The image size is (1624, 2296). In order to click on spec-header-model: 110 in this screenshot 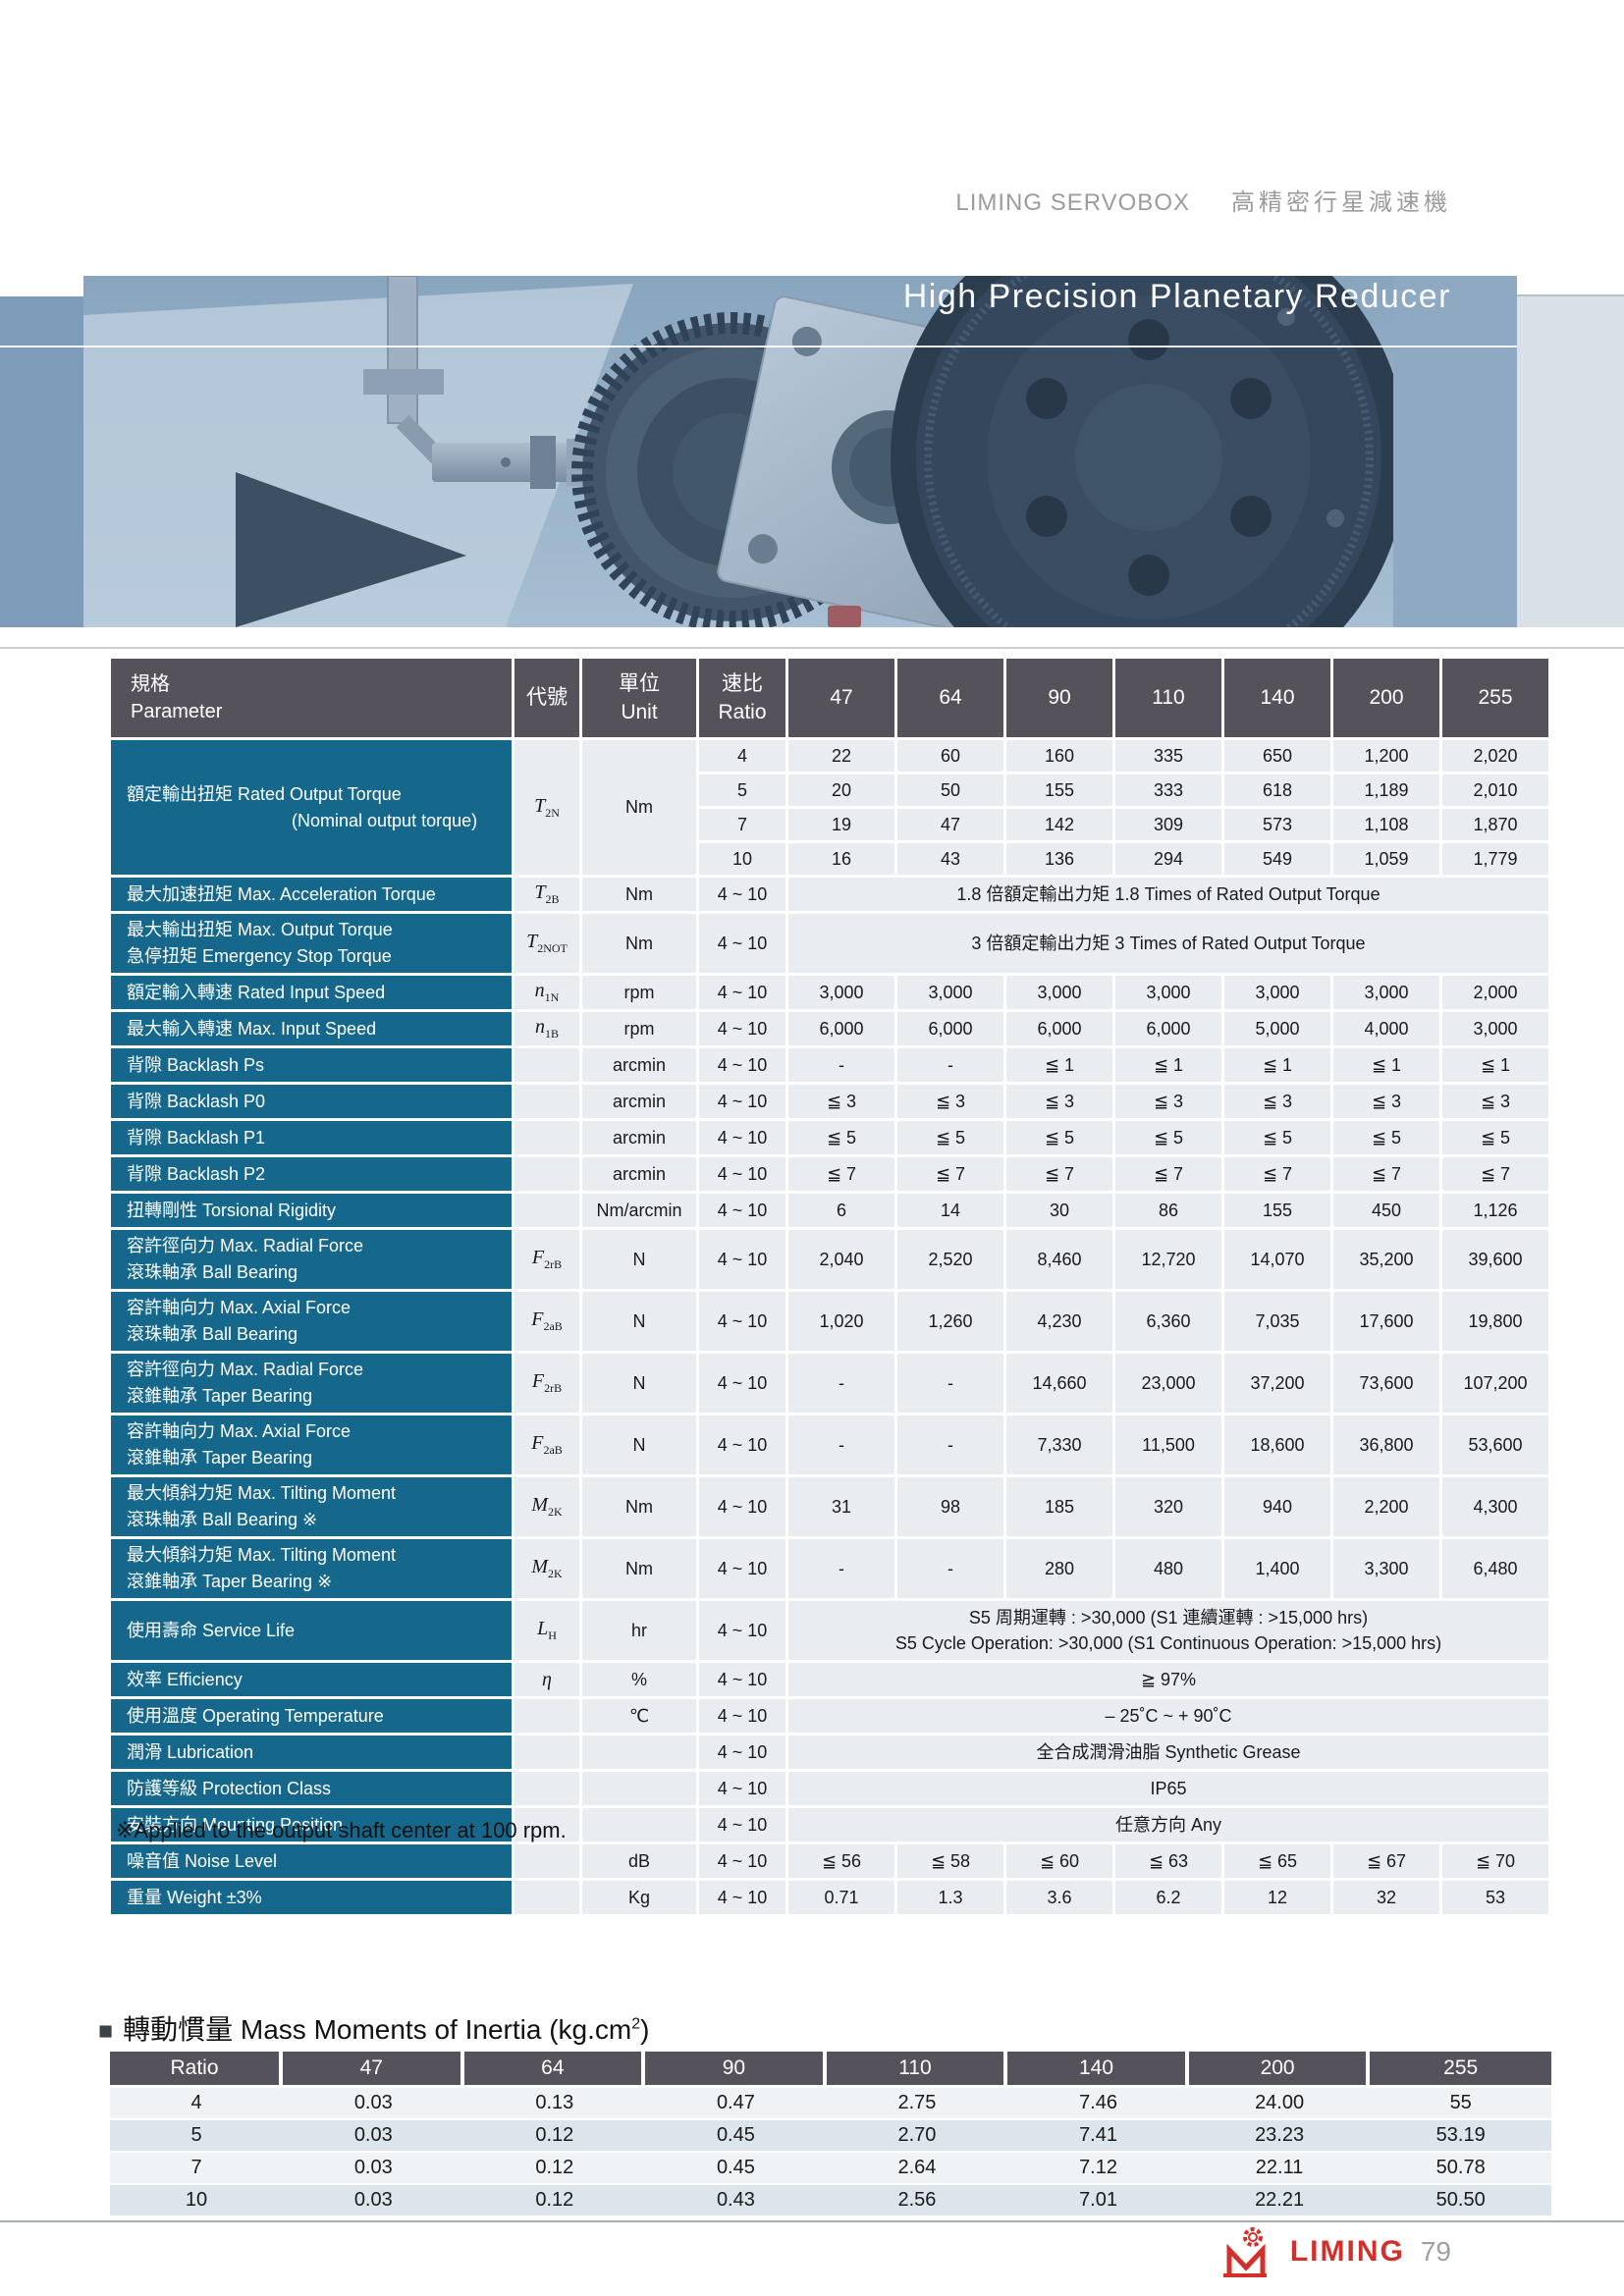, I will do `click(1168, 698)`.